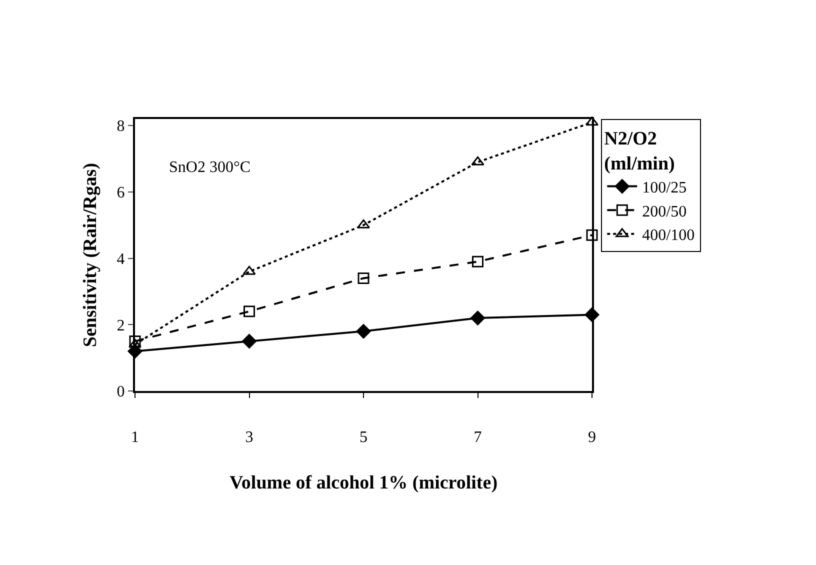  What do you see at coordinates (478, 437) in the screenshot?
I see `x-tick-label: 7` at bounding box center [478, 437].